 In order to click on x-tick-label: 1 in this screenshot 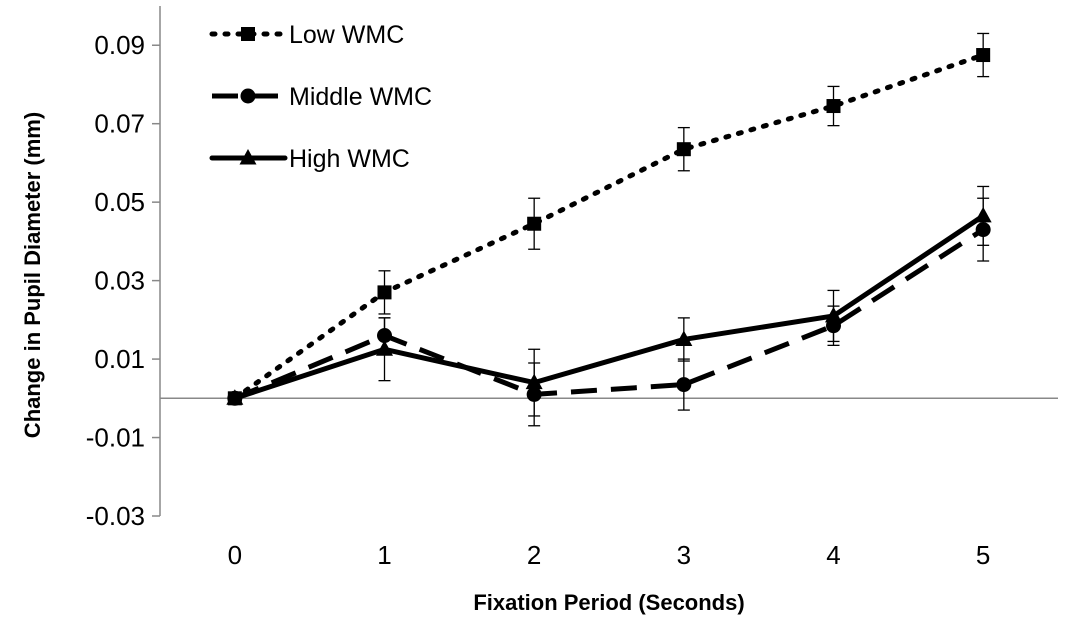, I will do `click(384, 555)`.